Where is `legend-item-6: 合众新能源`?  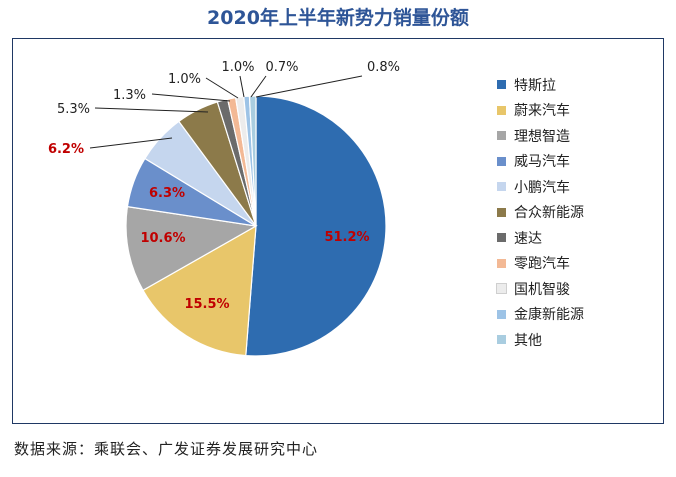 legend-item-6: 合众新能源 is located at coordinates (577, 213).